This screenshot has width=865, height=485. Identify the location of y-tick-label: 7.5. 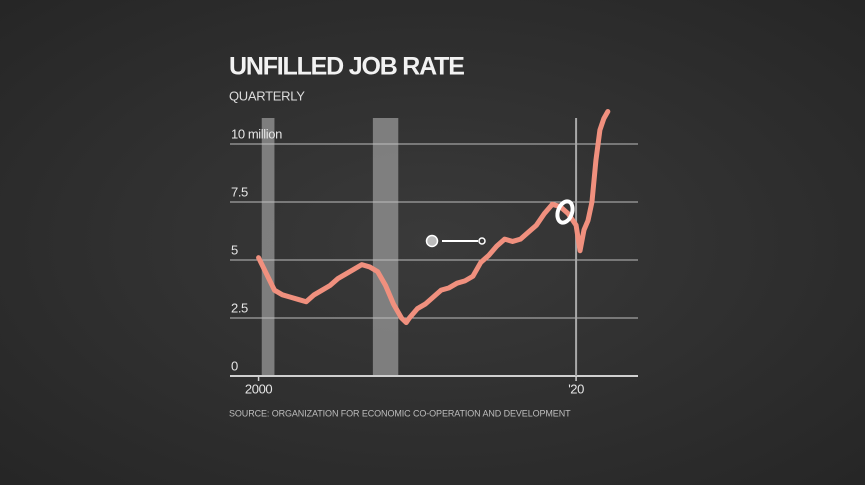
(239, 191).